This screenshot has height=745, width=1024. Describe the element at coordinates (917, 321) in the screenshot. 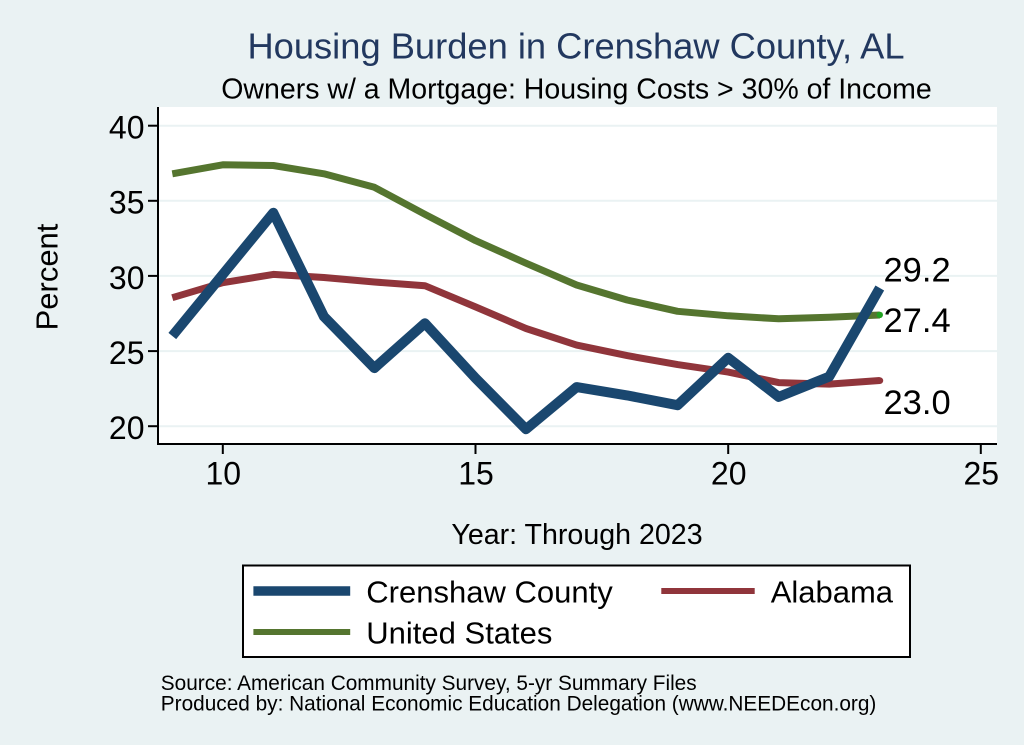

I see `svg-text: 27.4` at that location.